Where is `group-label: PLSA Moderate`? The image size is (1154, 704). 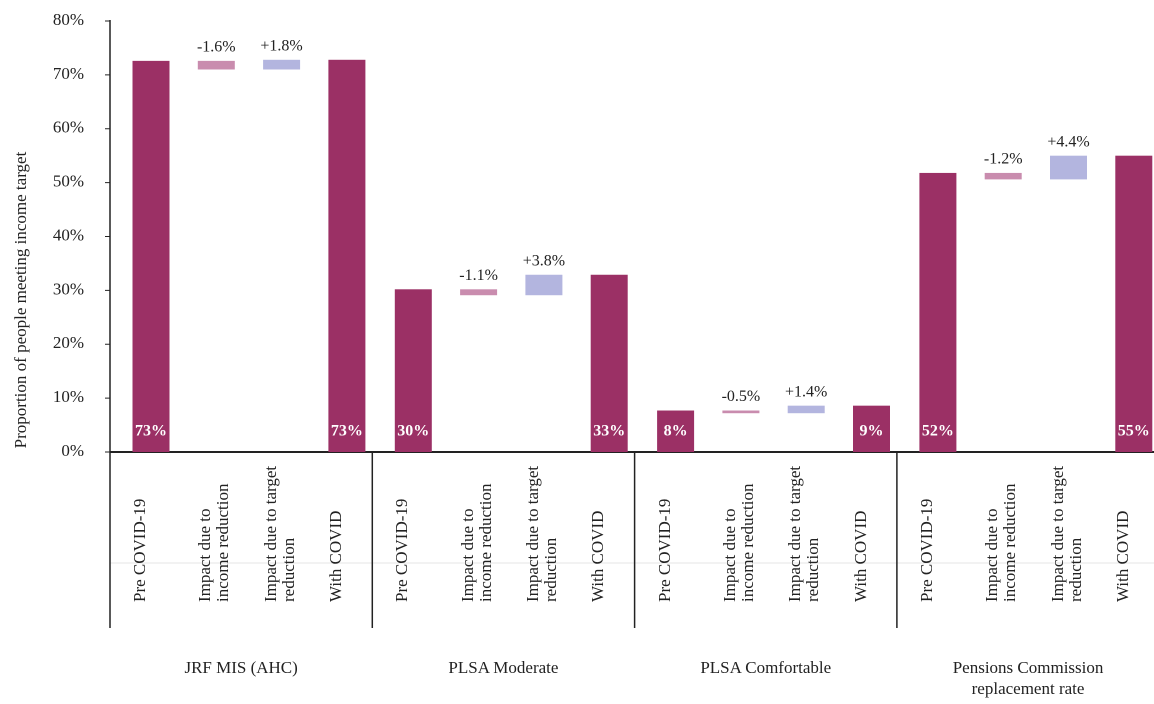
group-label: PLSA Moderate is located at coordinates (503, 667).